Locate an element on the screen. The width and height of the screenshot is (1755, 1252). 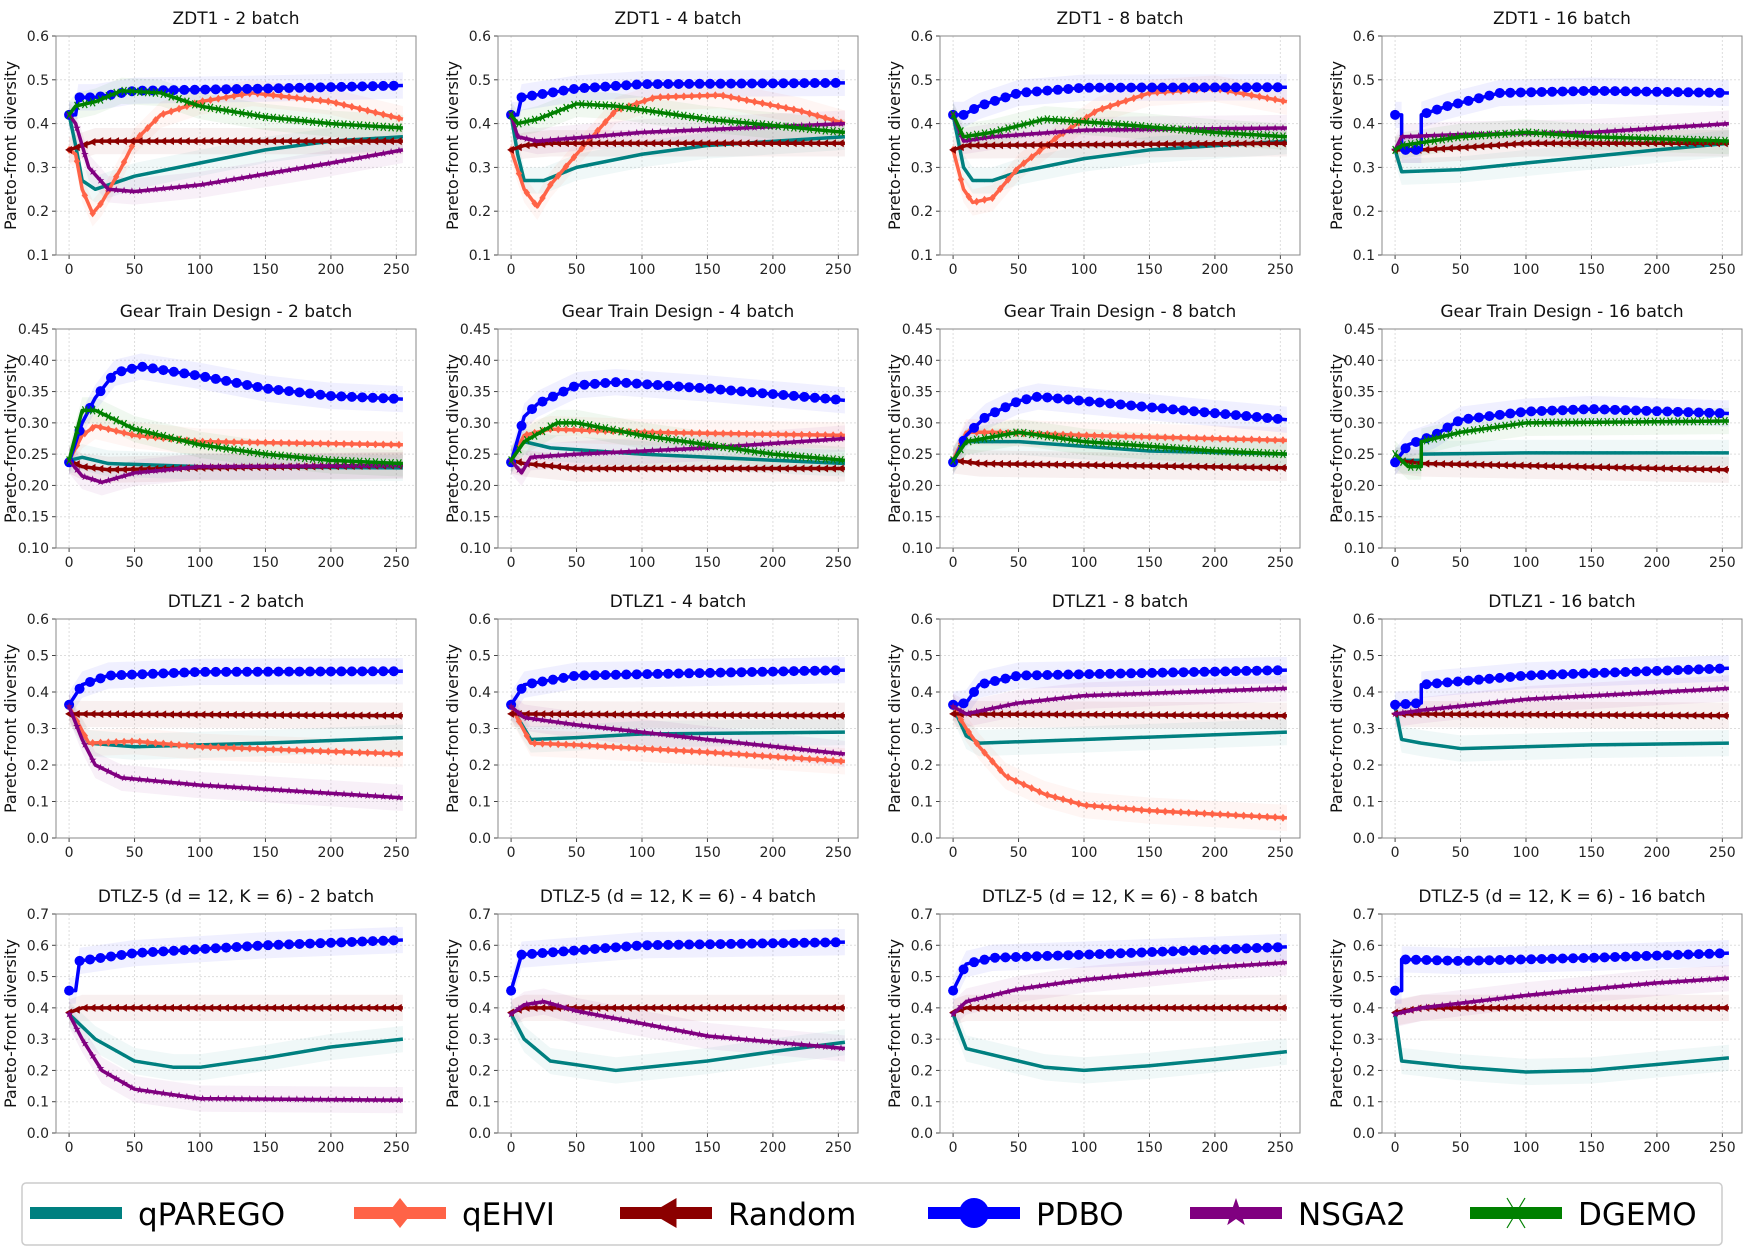
y-tick-label: 0.35 is located at coordinates (917, 393).